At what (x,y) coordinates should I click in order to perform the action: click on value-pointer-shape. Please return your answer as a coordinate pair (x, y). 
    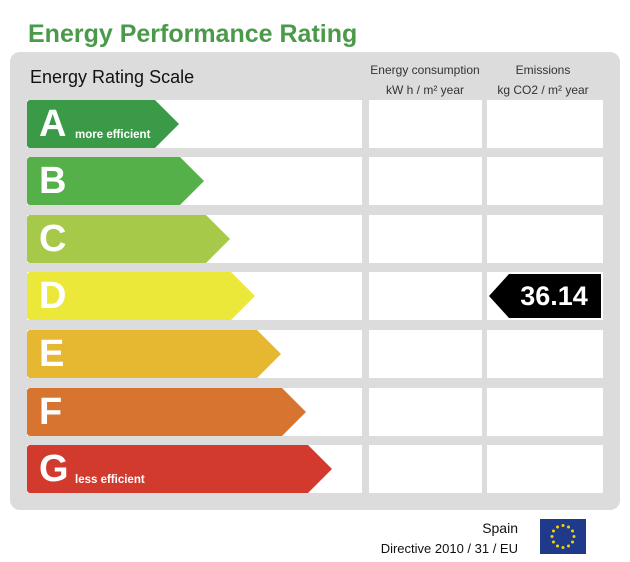
    Looking at the image, I should click on (545, 296).